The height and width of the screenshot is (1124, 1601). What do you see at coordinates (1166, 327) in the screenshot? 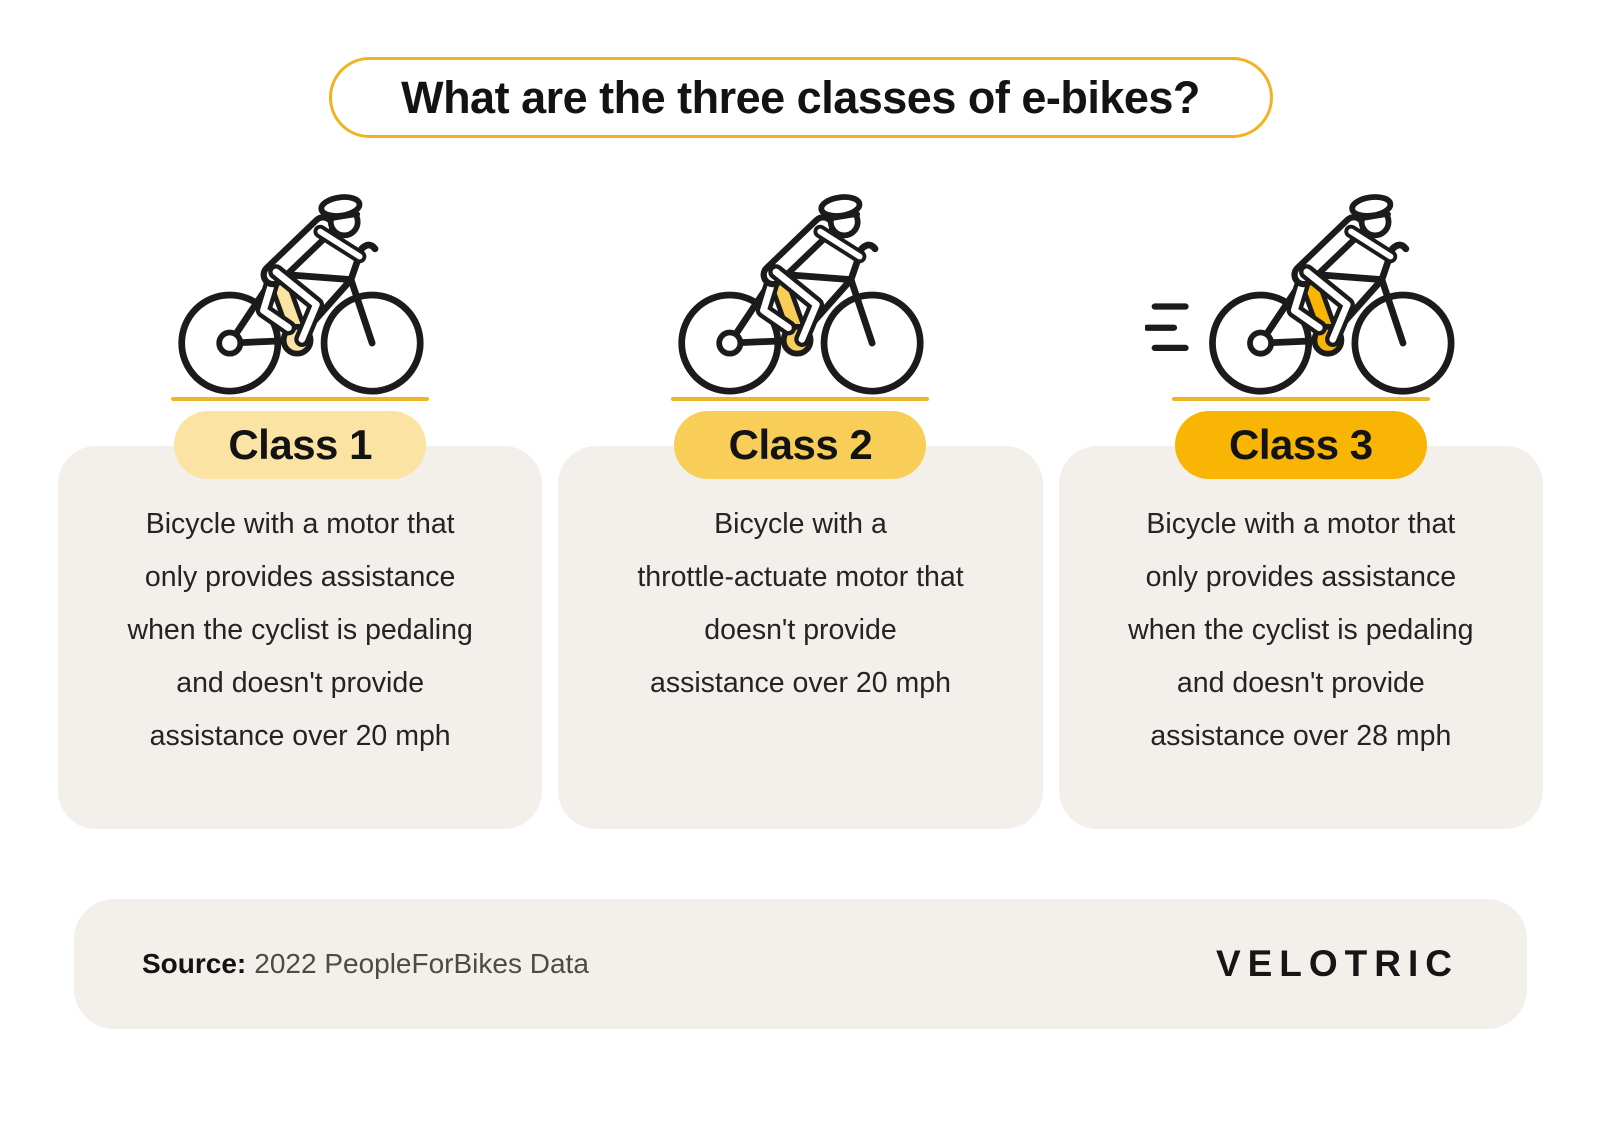
I see `speed-lines-icon` at bounding box center [1166, 327].